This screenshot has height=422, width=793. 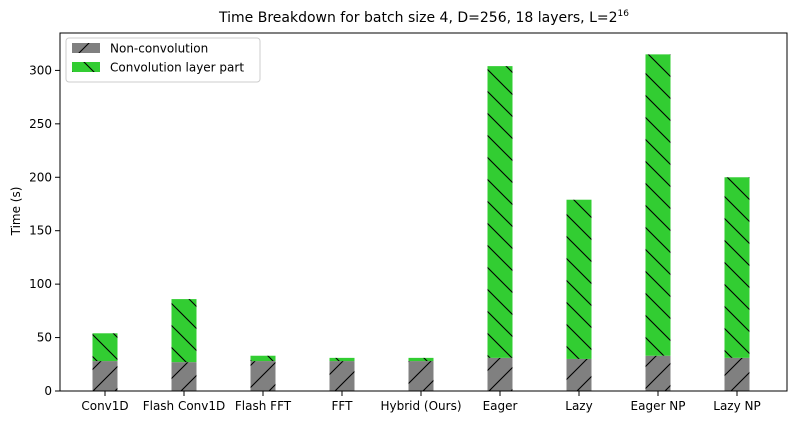 What do you see at coordinates (578, 406) in the screenshot?
I see `x-tick-label: Lazy` at bounding box center [578, 406].